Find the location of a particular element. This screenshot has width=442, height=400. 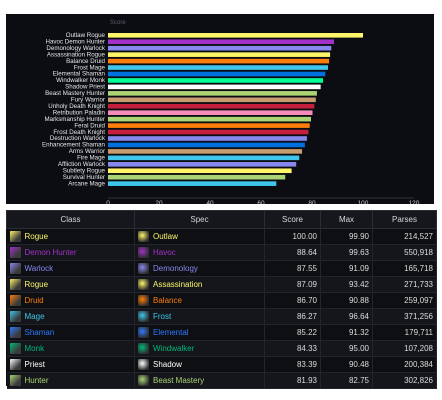

x-tick-label: 120 is located at coordinates (414, 202).